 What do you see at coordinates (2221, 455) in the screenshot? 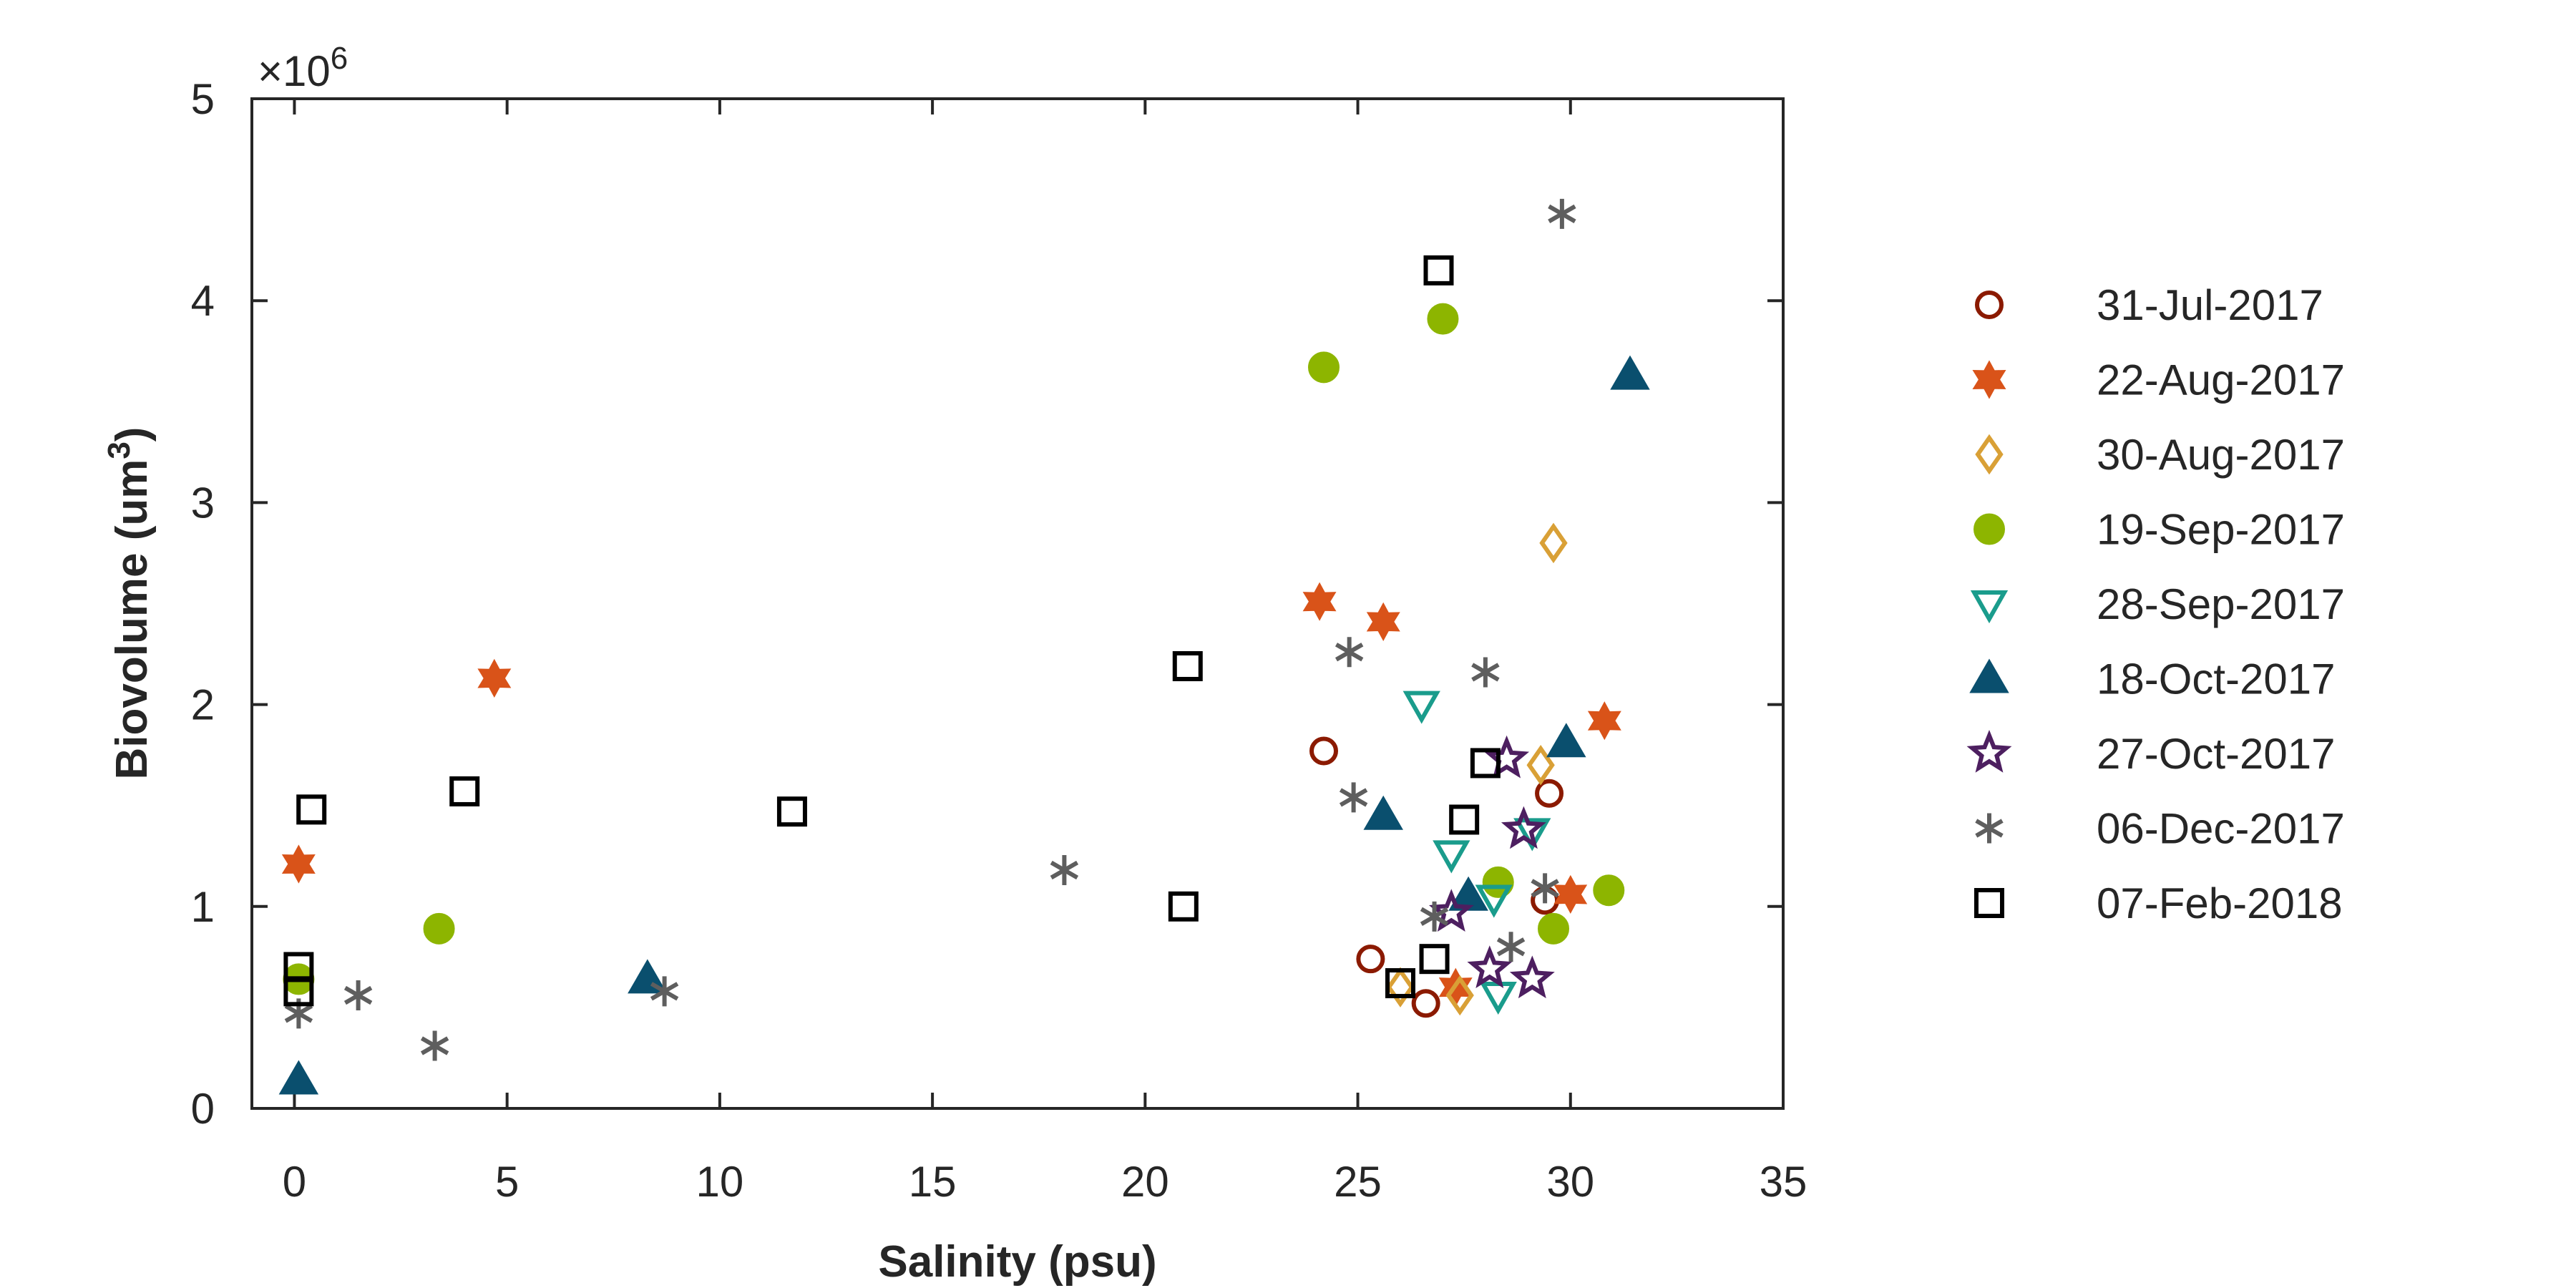
I see `legend-label: 30-Aug-2017` at bounding box center [2221, 455].